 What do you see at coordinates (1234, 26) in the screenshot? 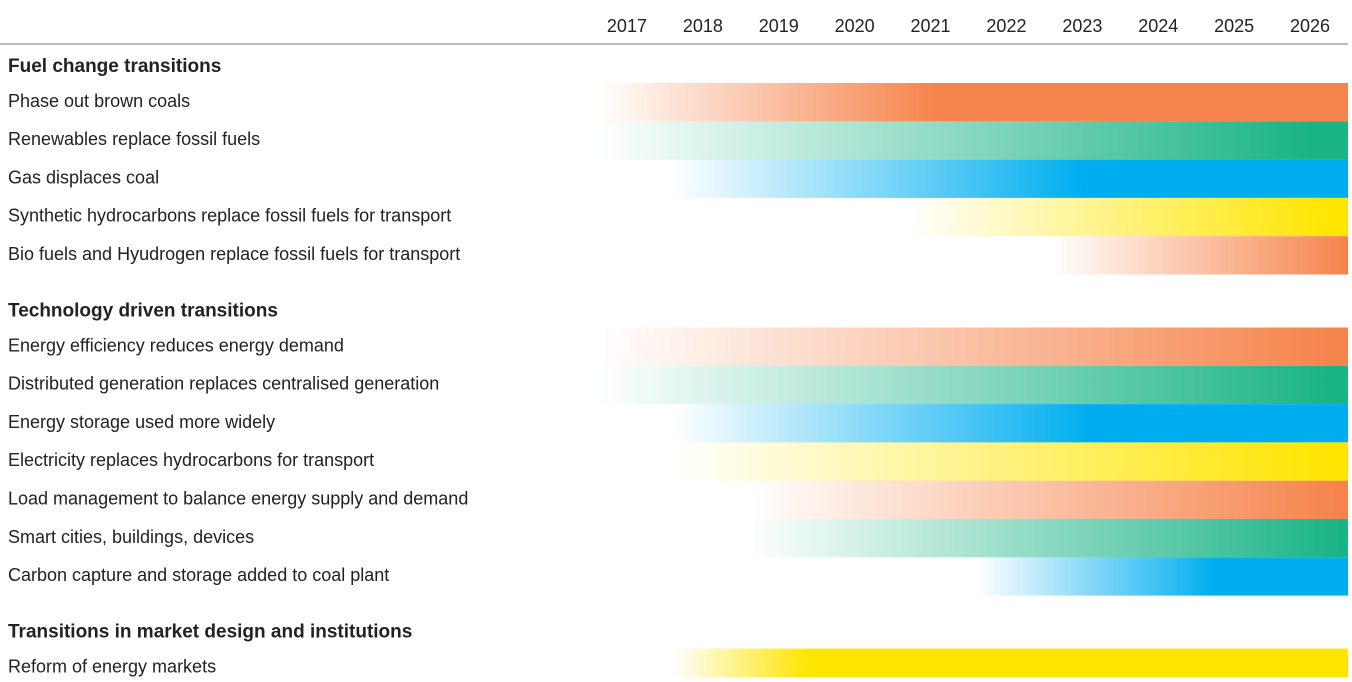
I see `x-tick-label: 2025` at bounding box center [1234, 26].